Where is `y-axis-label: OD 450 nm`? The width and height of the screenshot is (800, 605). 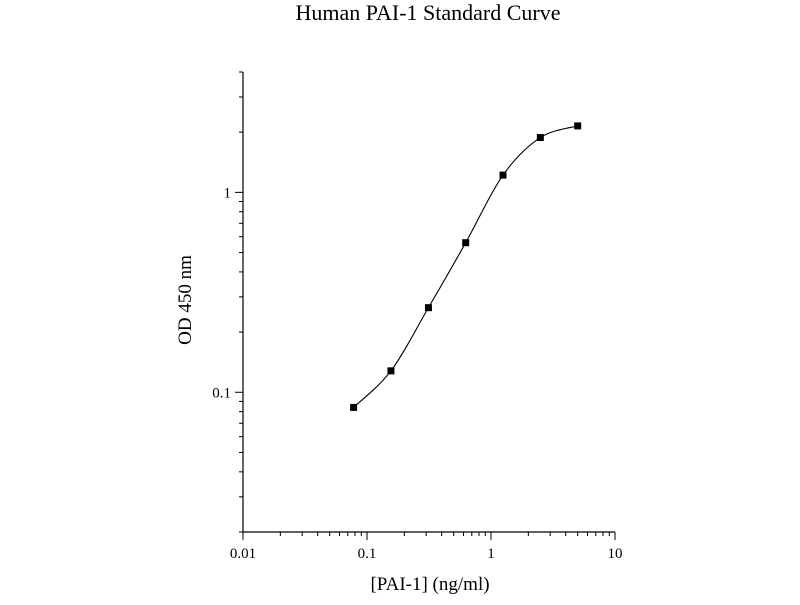 y-axis-label: OD 450 nm is located at coordinates (185, 300).